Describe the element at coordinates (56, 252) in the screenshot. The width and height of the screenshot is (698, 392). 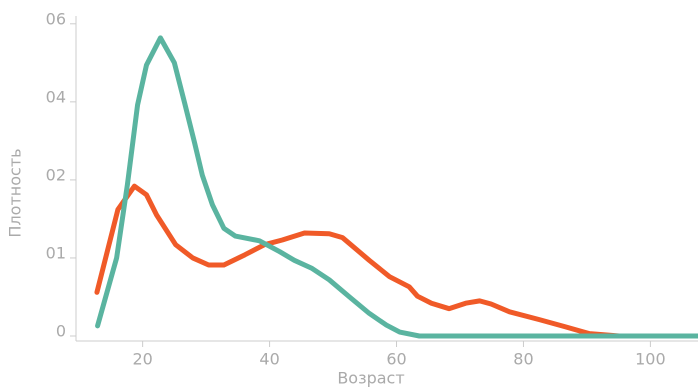
I see `y-tick-label: 01` at that location.